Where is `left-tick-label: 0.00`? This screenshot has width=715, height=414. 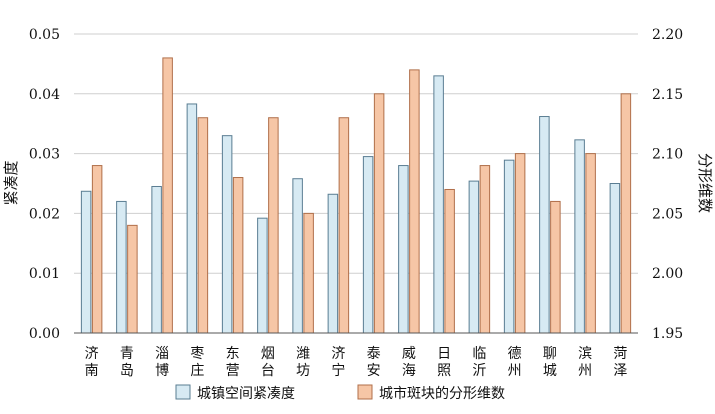
left-tick-label: 0.00 is located at coordinates (44, 334).